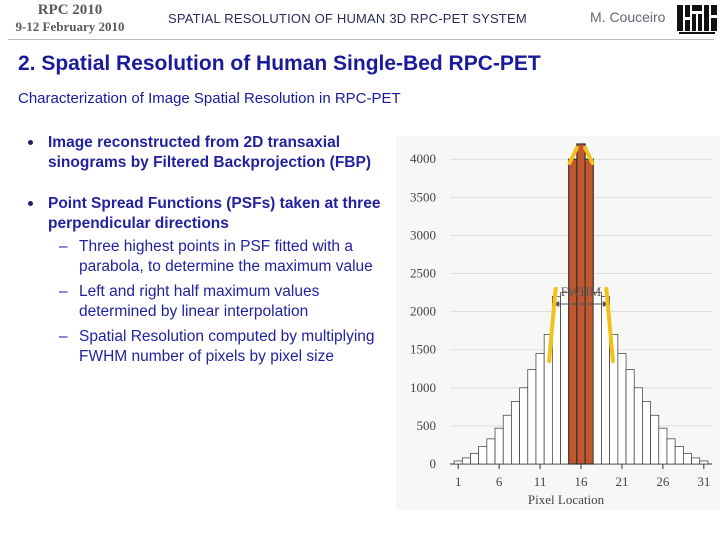 This screenshot has width=720, height=540. What do you see at coordinates (423, 349) in the screenshot?
I see `y-tick-label: 1500` at bounding box center [423, 349].